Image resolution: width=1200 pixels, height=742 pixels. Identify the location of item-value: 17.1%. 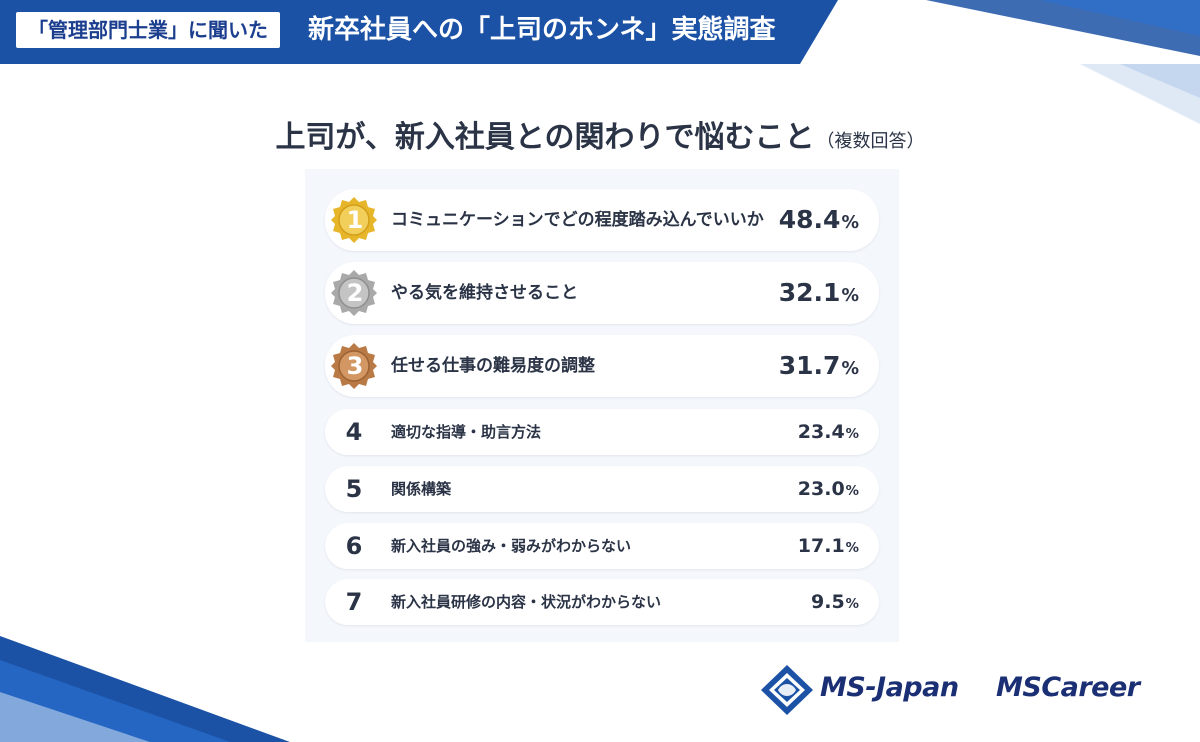
(828, 546).